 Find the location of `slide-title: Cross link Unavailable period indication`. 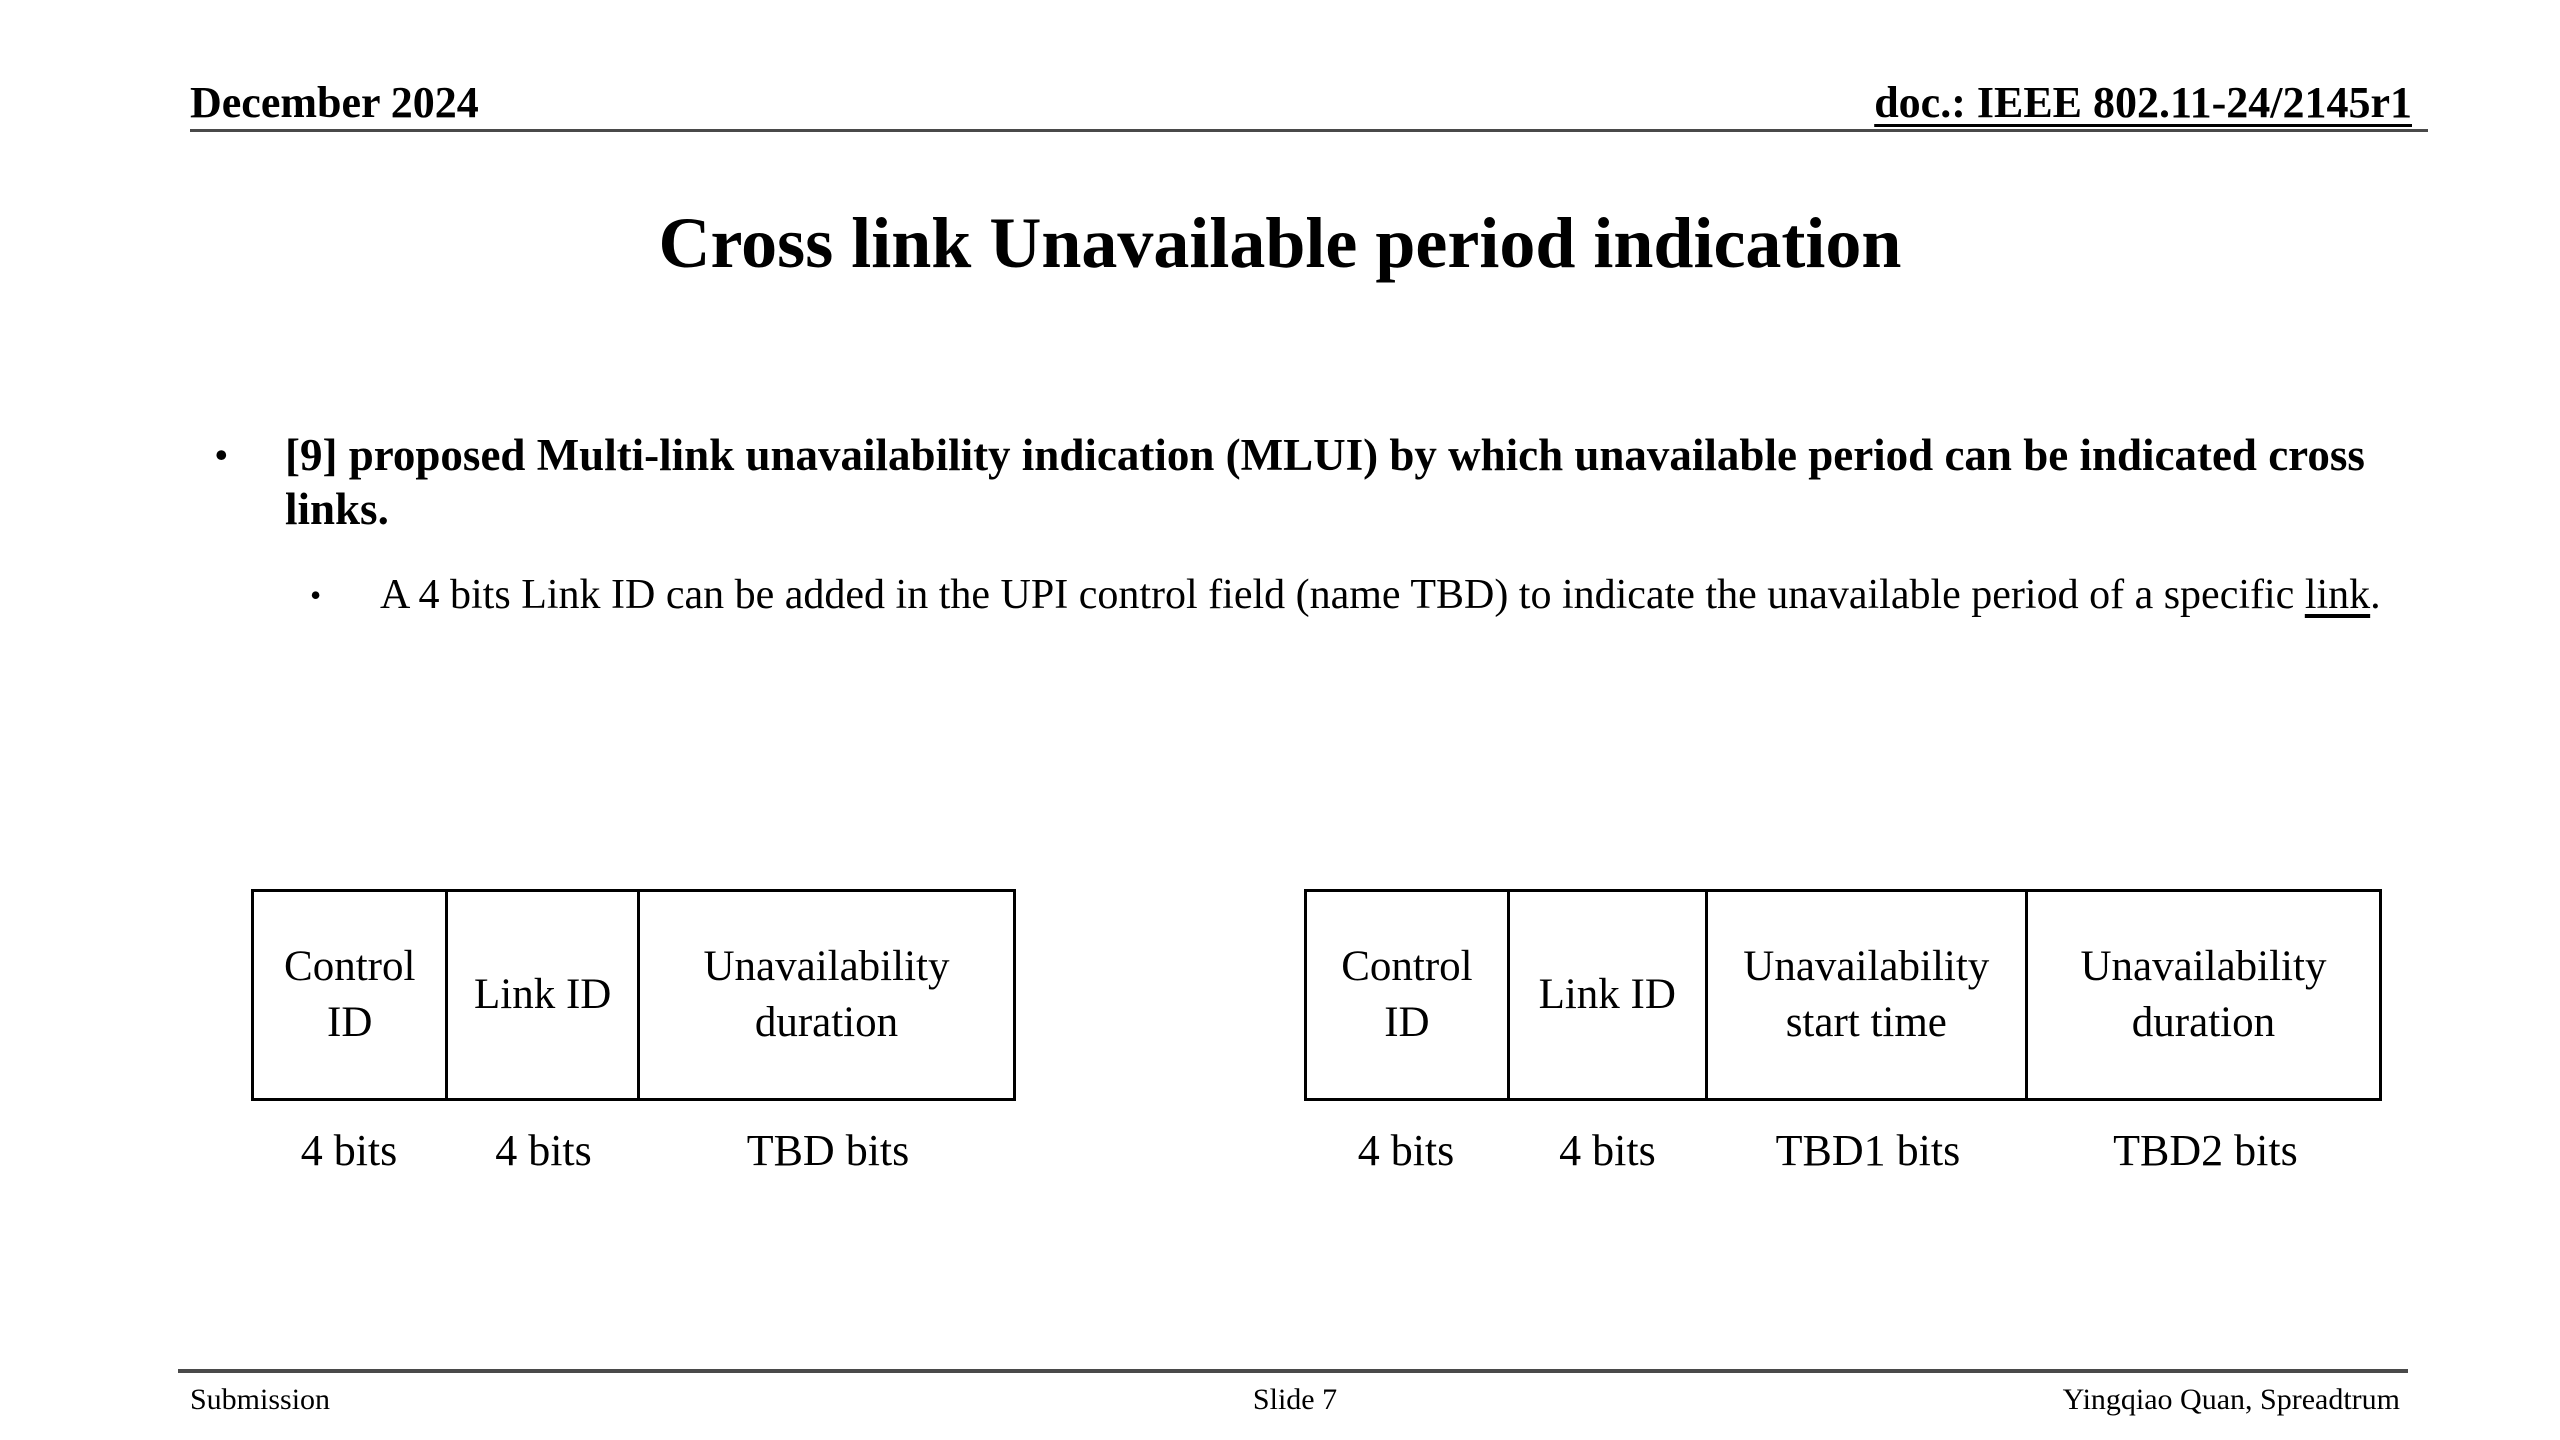

slide-title: Cross link Unavailable period indication is located at coordinates (1280, 243).